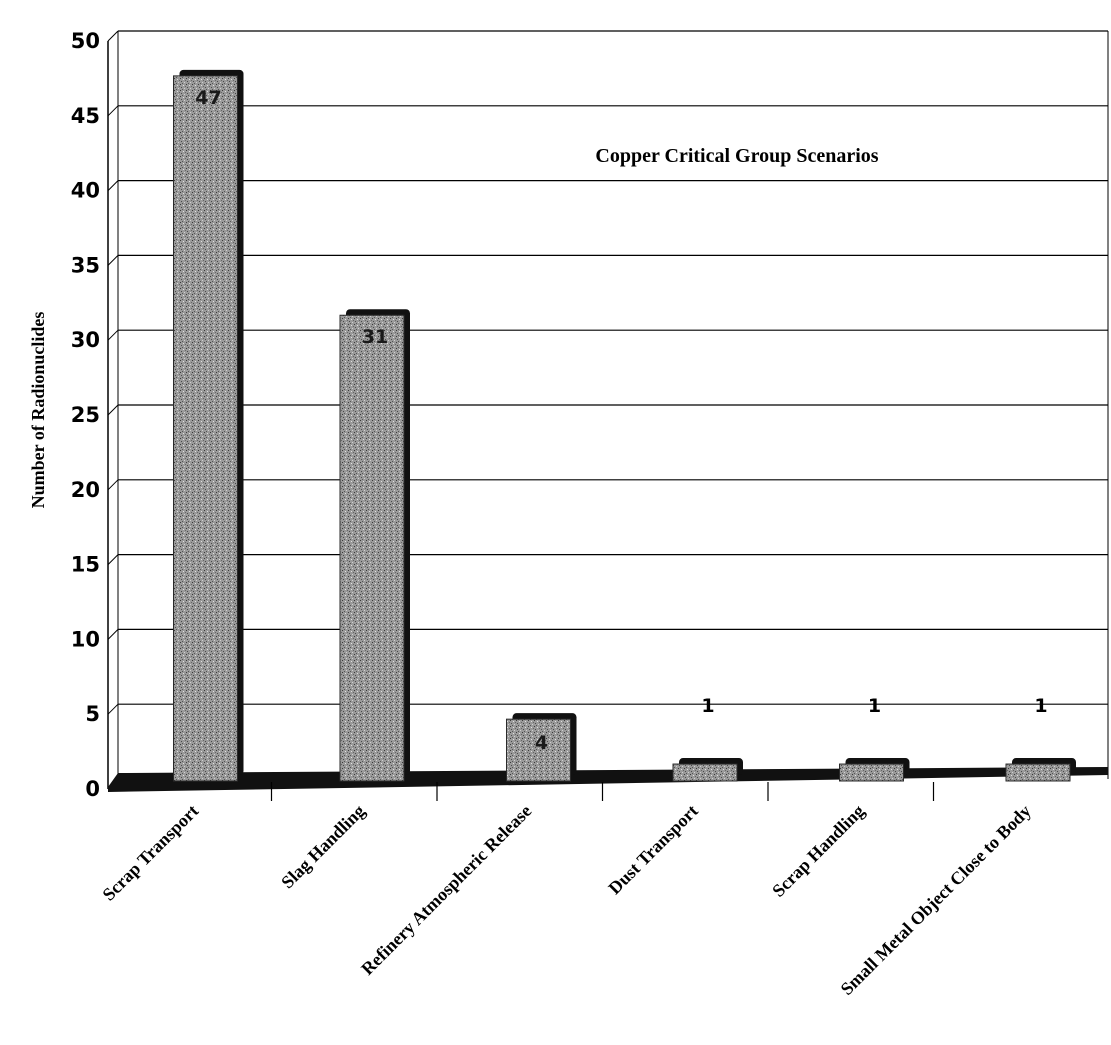 This screenshot has width=1111, height=1045. Describe the element at coordinates (375, 337) in the screenshot. I see `data-label: 31` at that location.